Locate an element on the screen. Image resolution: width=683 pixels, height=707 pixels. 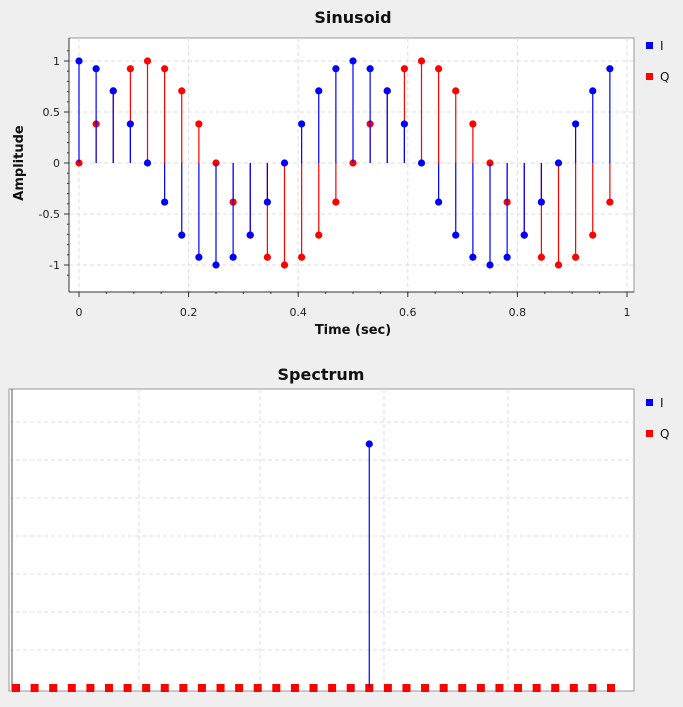
sinusoid-y-axis-title: Amplitude is located at coordinates (19, 163).